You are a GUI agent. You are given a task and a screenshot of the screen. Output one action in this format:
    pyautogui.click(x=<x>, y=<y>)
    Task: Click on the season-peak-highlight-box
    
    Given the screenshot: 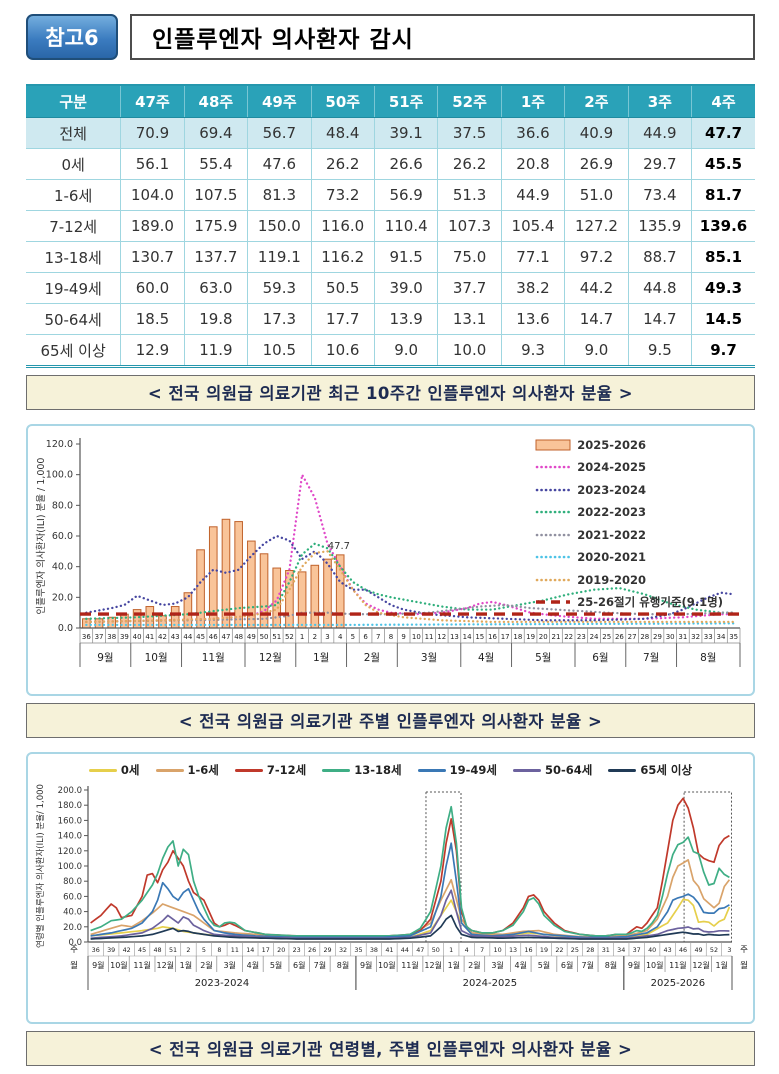 What is the action you would take?
    pyautogui.click(x=443, y=867)
    